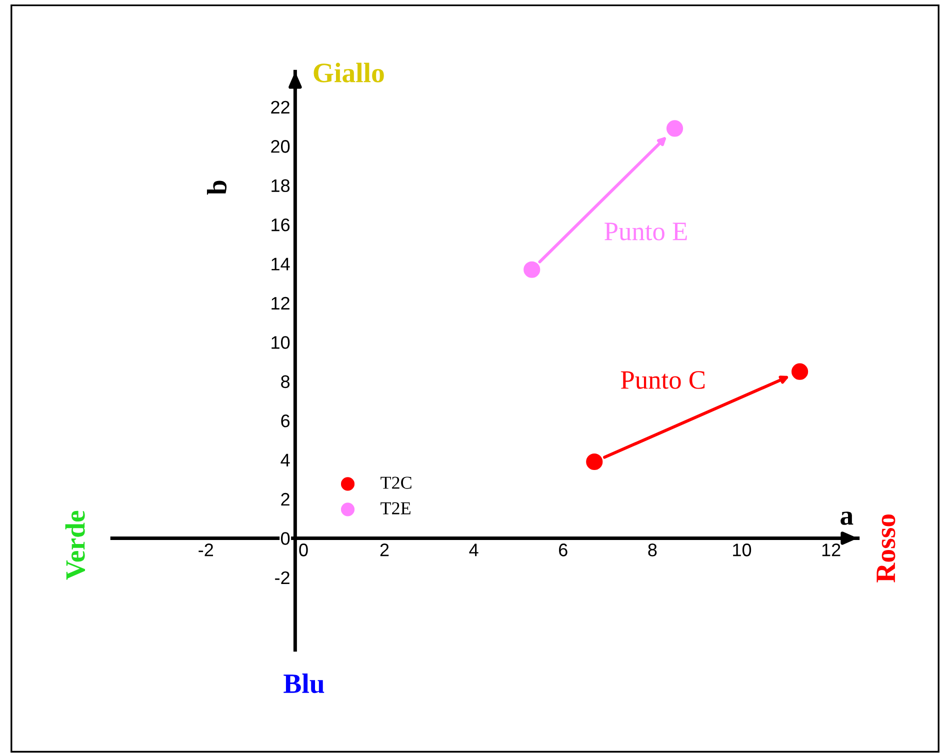 This screenshot has width=950, height=754. I want to click on x-tick-label: 10, so click(742, 550).